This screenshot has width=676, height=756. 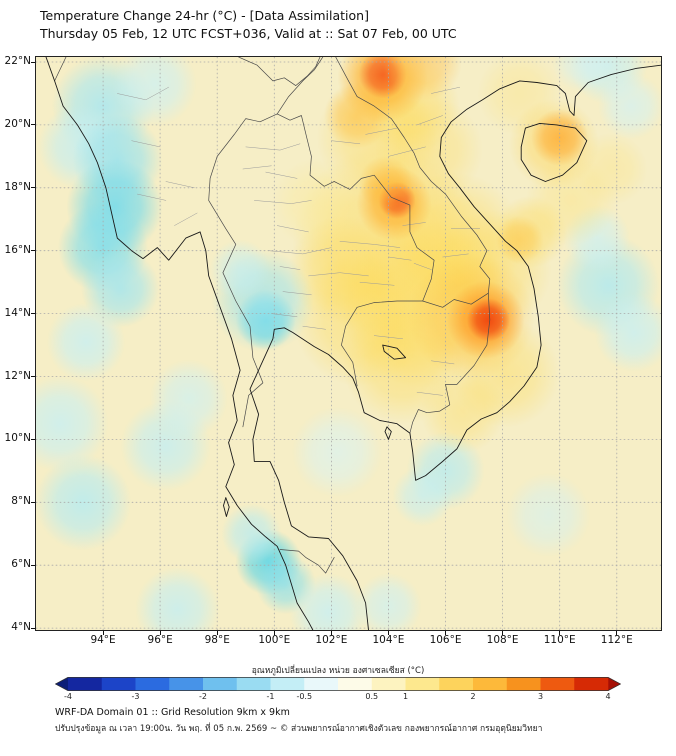 What do you see at coordinates (17, 438) in the screenshot?
I see `lat-axis-label: 10°N` at bounding box center [17, 438].